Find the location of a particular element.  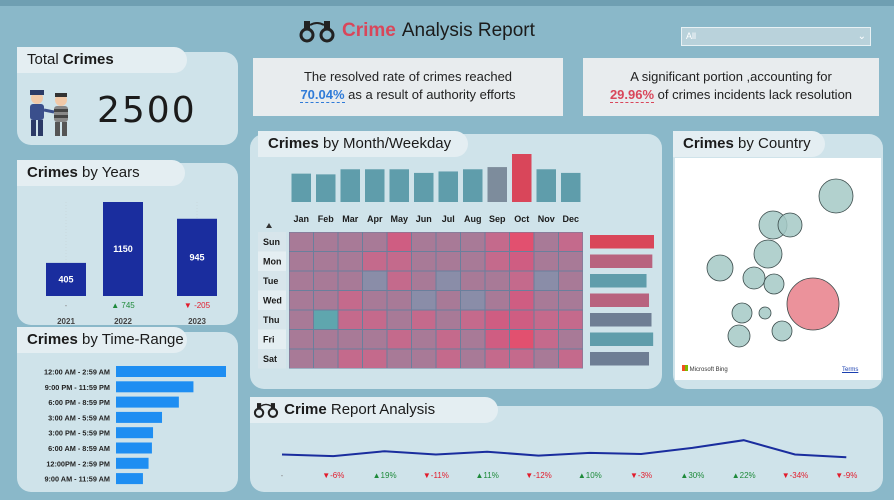

report-change-label: ▼-11% is located at coordinates (436, 475).